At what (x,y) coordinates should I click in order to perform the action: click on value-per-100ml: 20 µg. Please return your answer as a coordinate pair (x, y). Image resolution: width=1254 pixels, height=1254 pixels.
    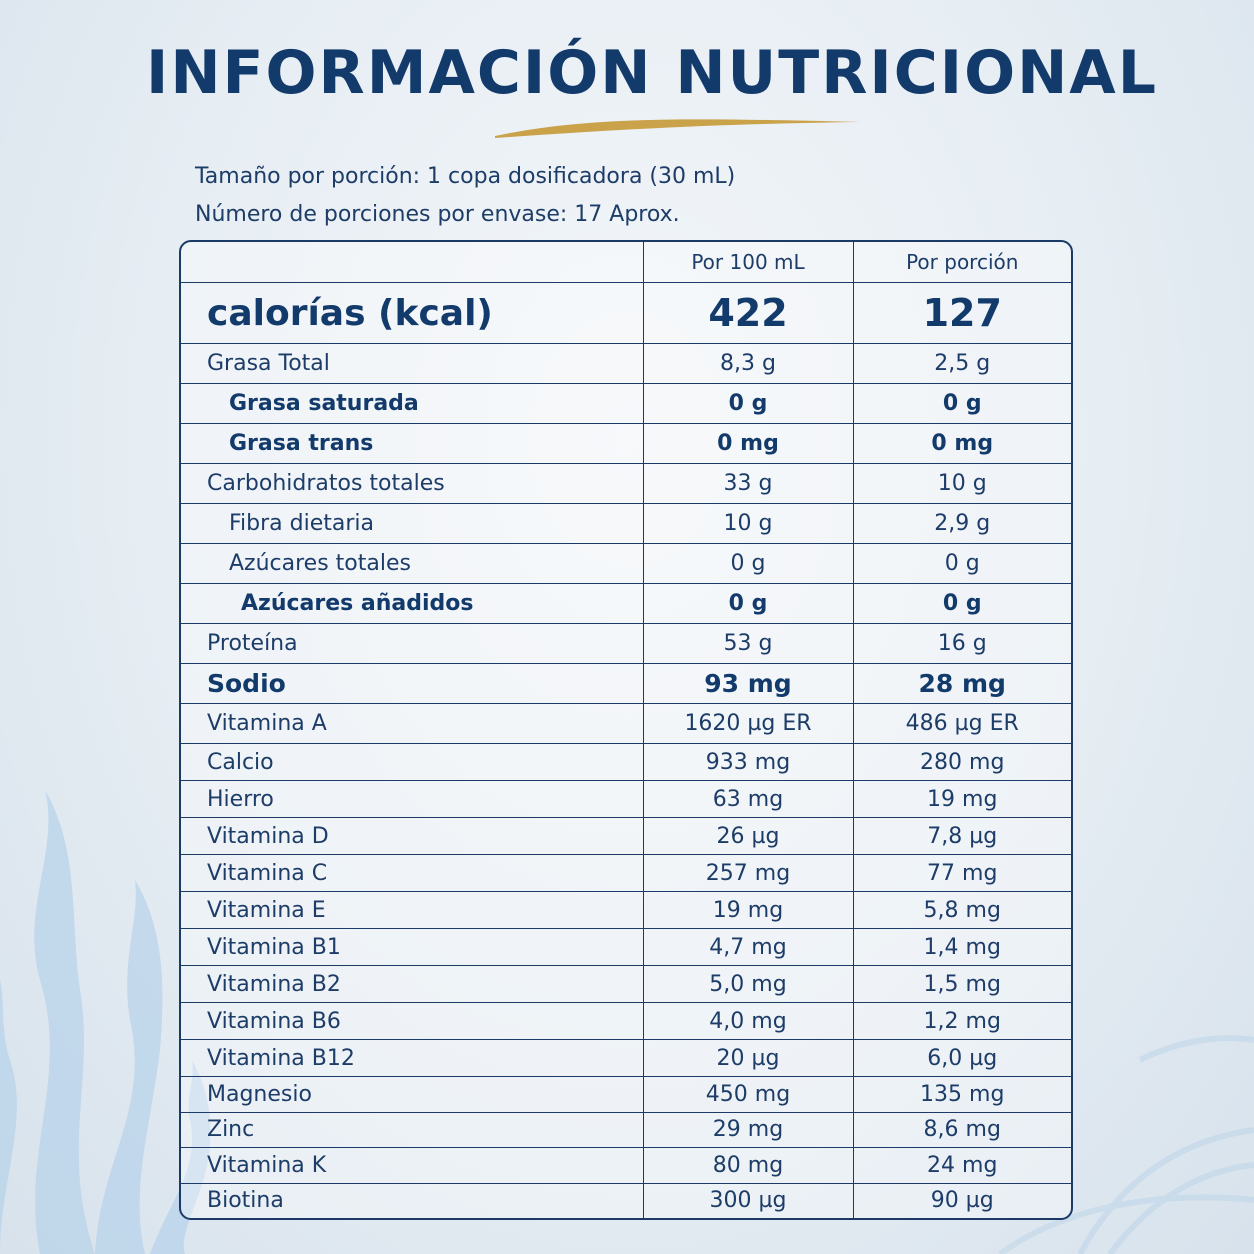
    Looking at the image, I should click on (748, 1058).